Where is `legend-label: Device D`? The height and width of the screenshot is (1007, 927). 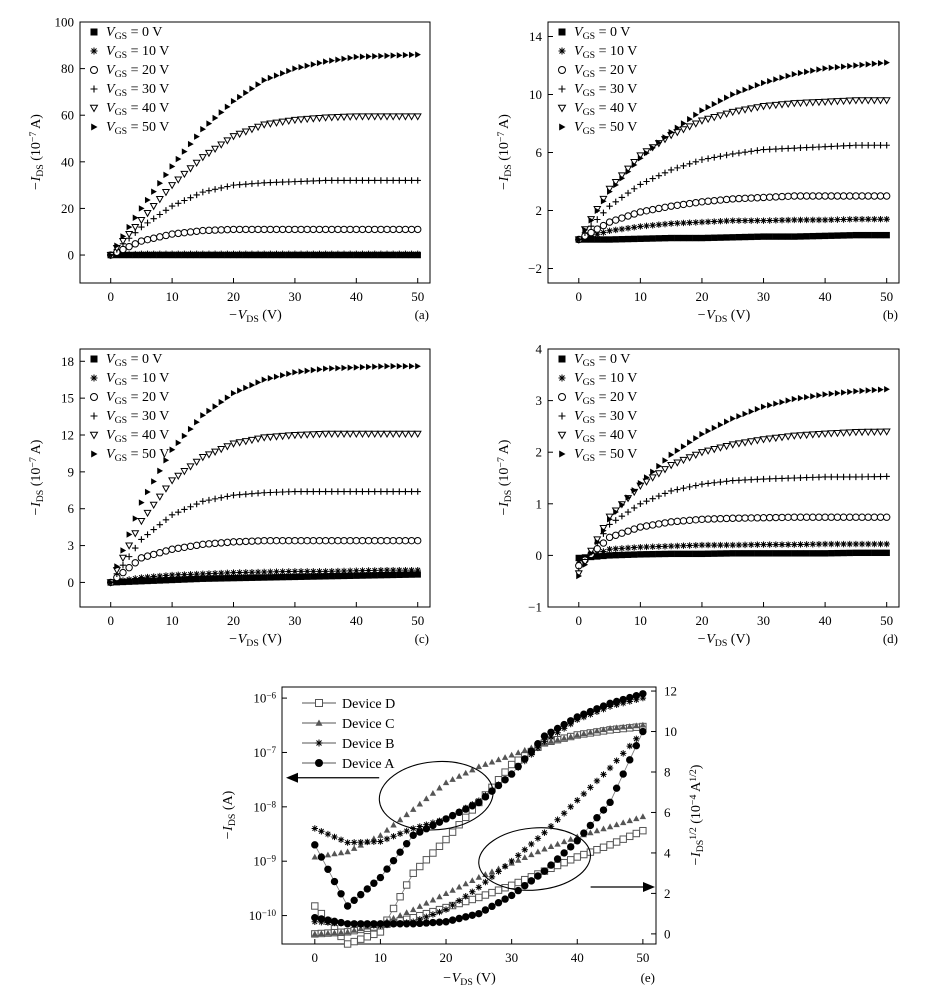 legend-label: Device D is located at coordinates (368, 704).